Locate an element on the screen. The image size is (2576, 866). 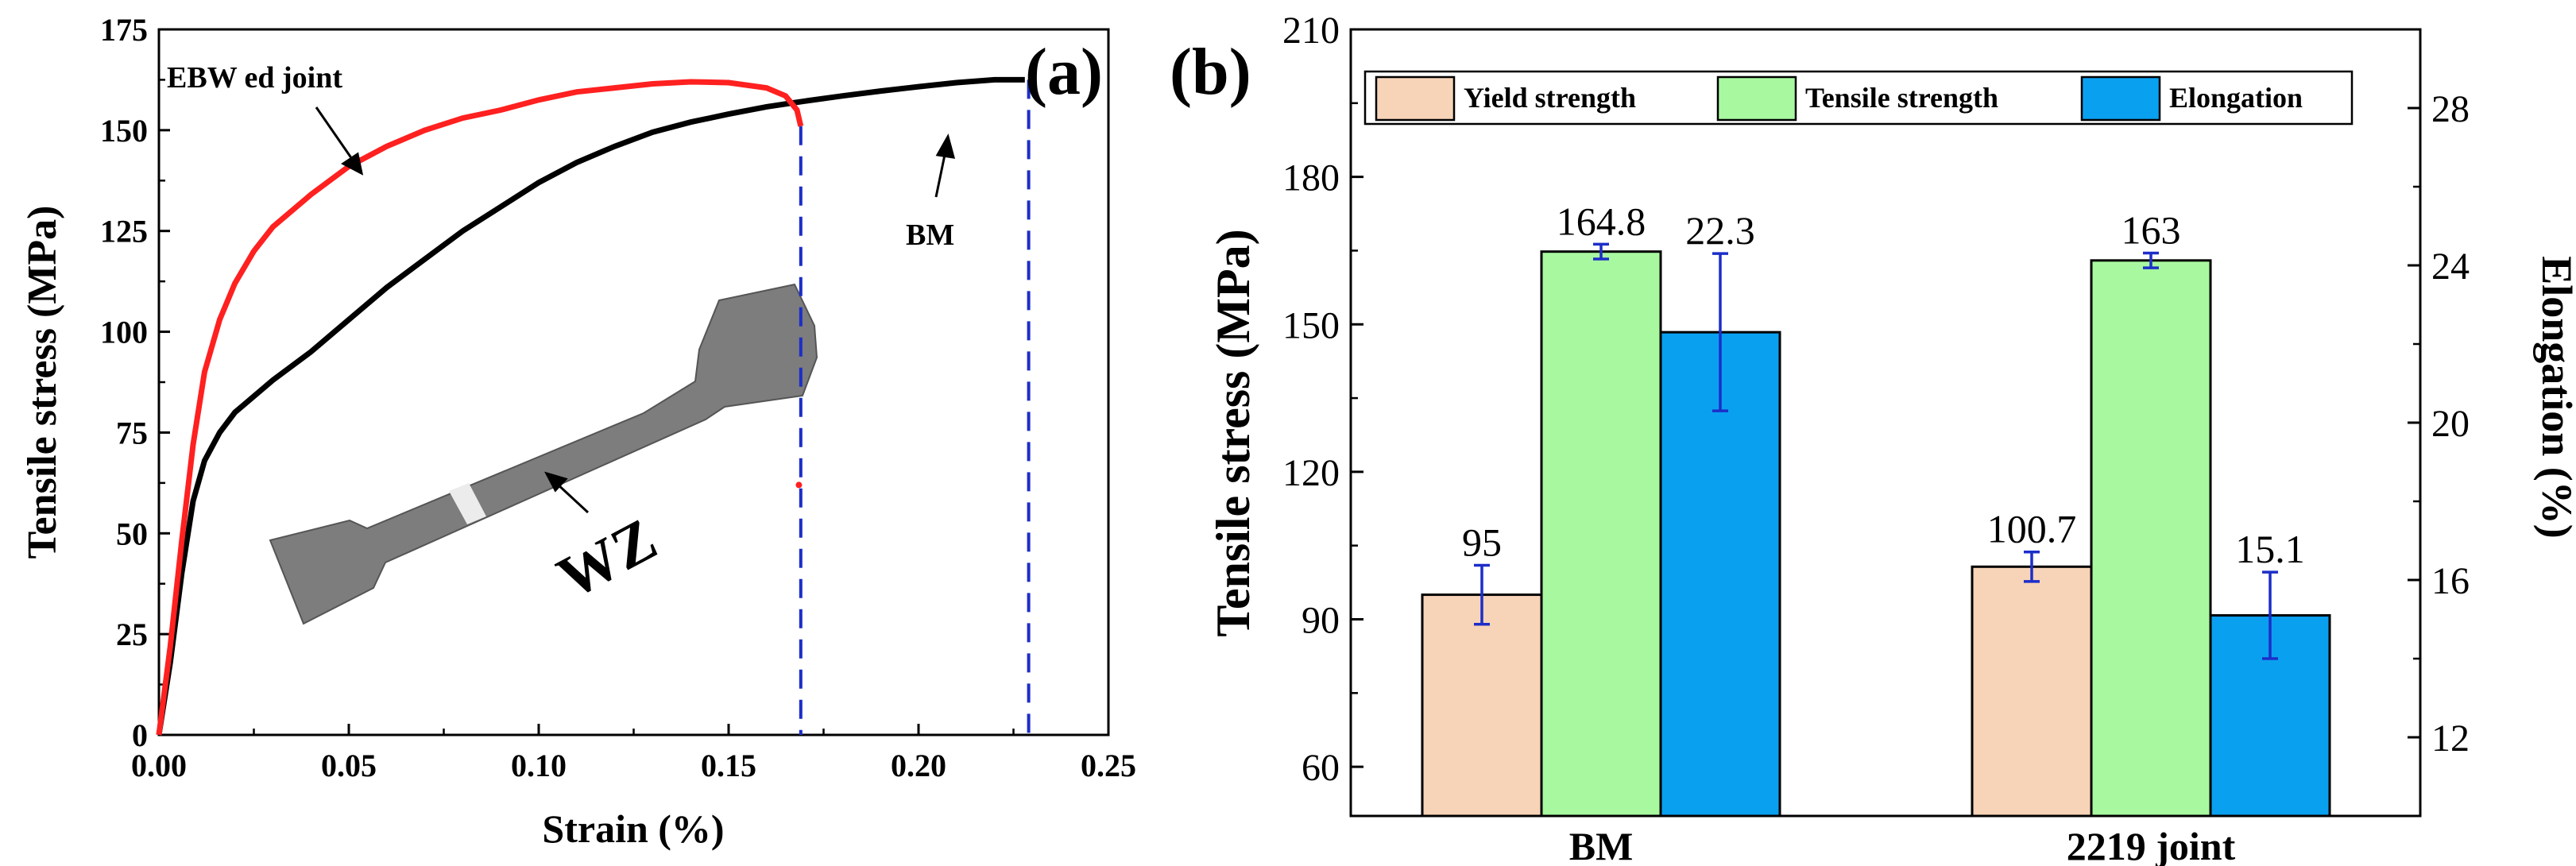
b-right-tick-label: 16 is located at coordinates (2450, 581).